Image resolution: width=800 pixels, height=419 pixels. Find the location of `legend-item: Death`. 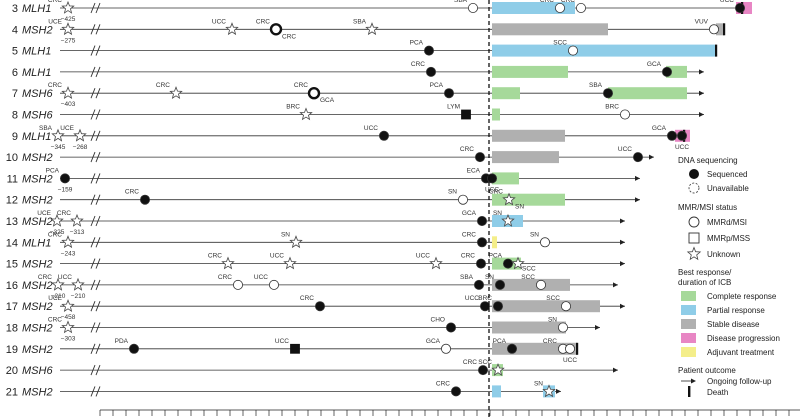

legend-item: Death is located at coordinates (717, 392).